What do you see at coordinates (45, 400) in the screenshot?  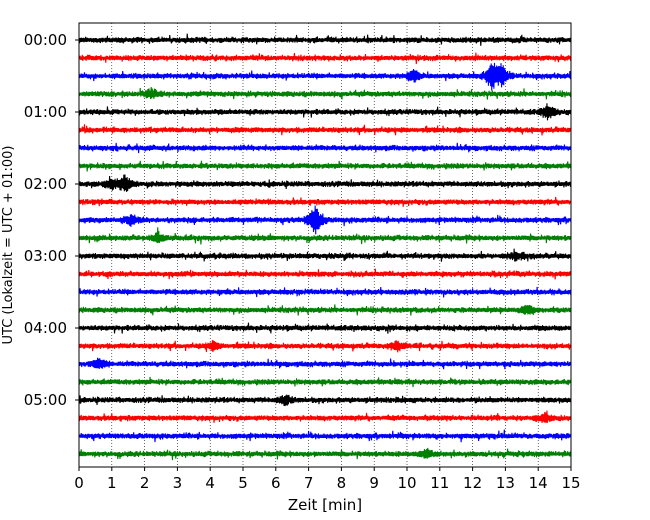 I see `y-tick-label-05:00: 05:00` at bounding box center [45, 400].